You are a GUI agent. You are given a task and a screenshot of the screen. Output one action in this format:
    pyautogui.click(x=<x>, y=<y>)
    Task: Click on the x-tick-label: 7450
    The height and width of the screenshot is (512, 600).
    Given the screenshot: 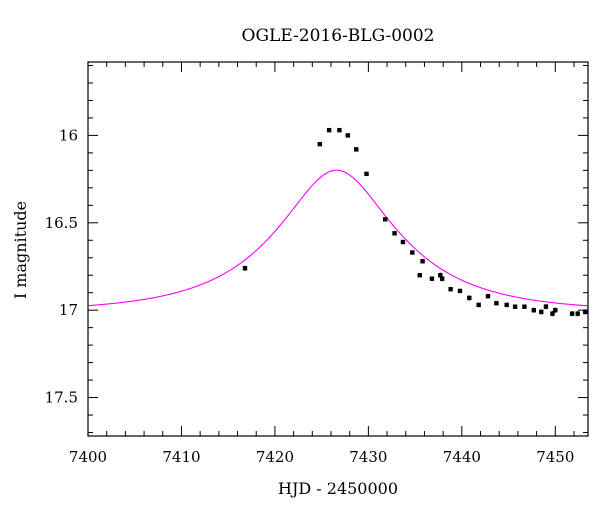 What is the action you would take?
    pyautogui.click(x=555, y=457)
    